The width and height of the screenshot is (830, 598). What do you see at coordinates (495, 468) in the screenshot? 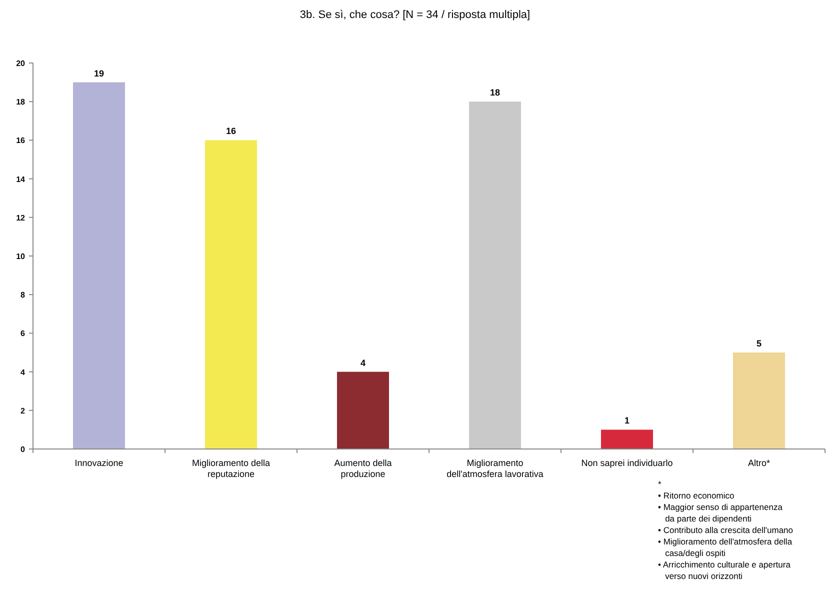
I see `x-tick-label: Miglioramento dell'atmosfera lavorativa` at bounding box center [495, 468].